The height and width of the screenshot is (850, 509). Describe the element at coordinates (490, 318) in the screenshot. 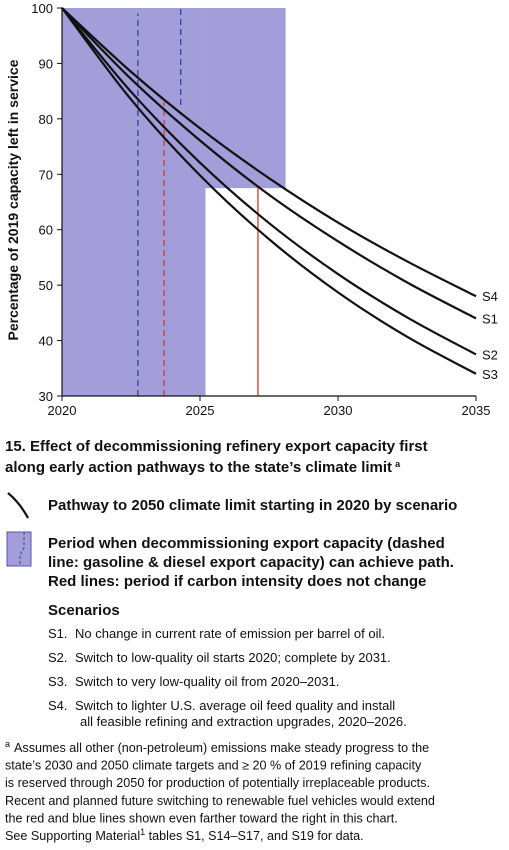

I see `series-label: S1` at that location.